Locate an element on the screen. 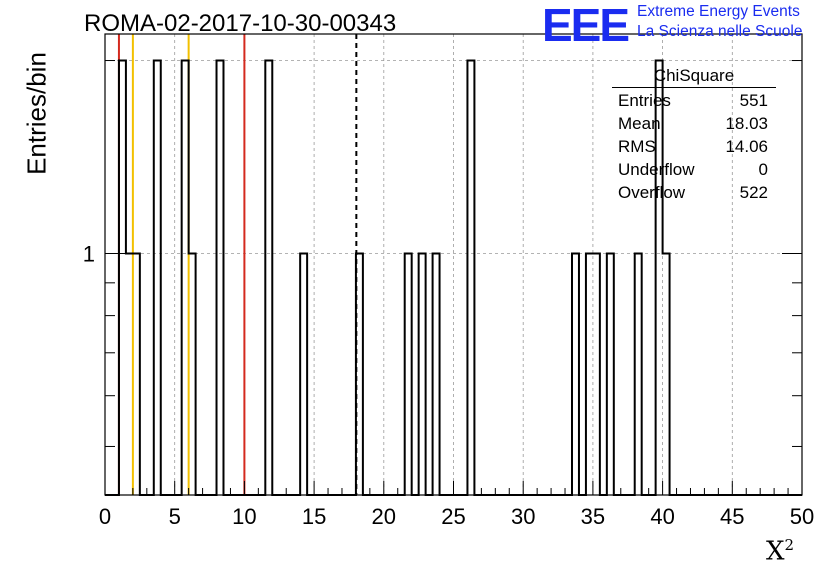 The image size is (836, 572). stat-name: Underflow is located at coordinates (656, 169).